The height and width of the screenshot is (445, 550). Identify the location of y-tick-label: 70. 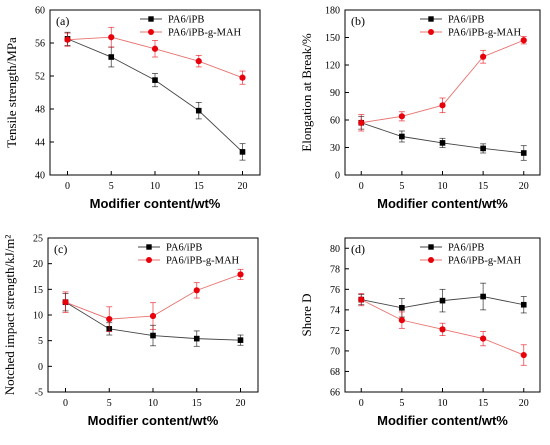
(335, 351).